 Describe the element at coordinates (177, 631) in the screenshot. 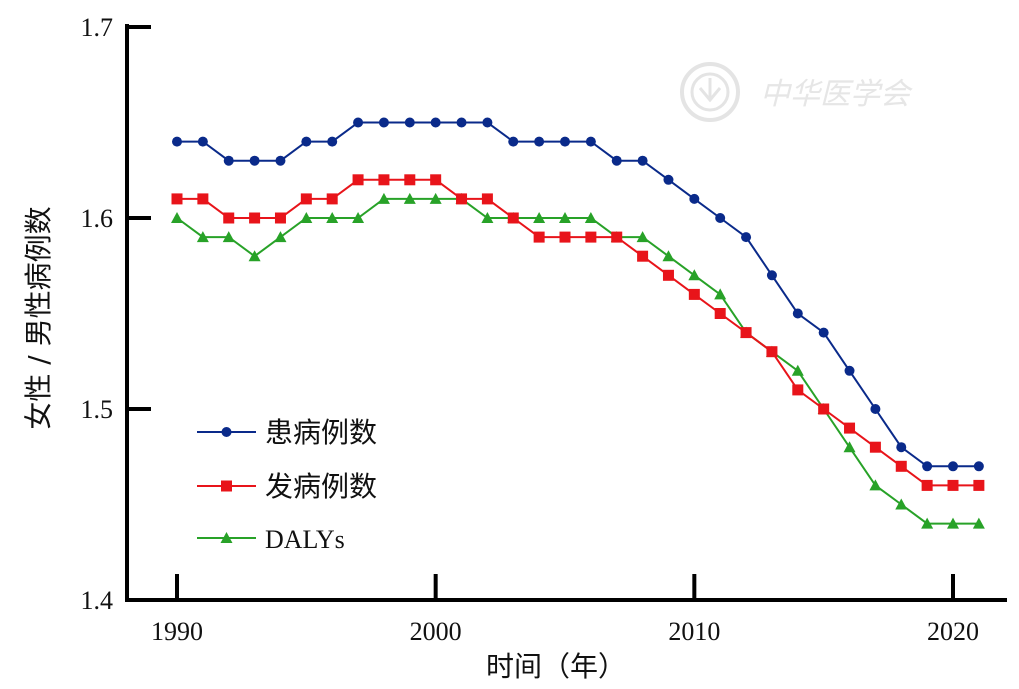

I see `x-tick-label: 1990` at that location.